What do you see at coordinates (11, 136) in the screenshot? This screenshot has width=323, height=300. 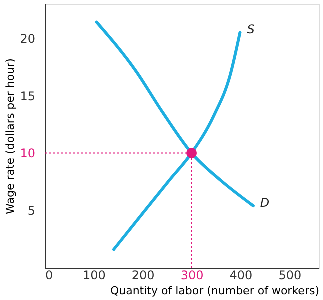 I see `y-axis-title: Wage rate (dollars per hour)` at bounding box center [11, 136].